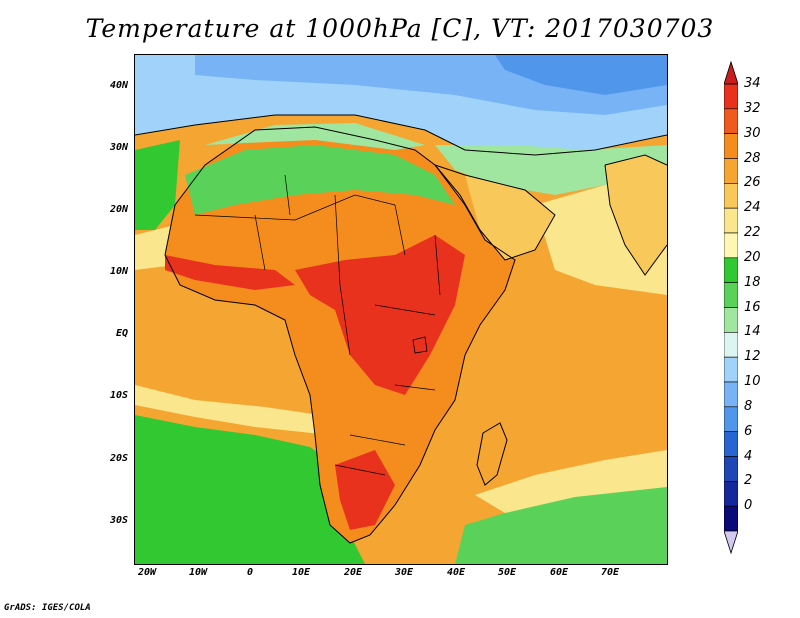 The width and height of the screenshot is (800, 618). What do you see at coordinates (731, 542) in the screenshot?
I see `colorbar-bottom-arrow` at bounding box center [731, 542].